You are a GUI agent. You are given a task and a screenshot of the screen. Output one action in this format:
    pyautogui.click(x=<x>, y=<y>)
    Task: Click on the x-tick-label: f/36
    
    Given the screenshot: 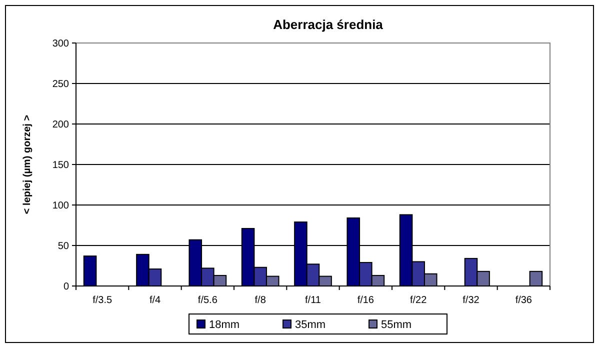 What is the action you would take?
    pyautogui.click(x=523, y=300)
    